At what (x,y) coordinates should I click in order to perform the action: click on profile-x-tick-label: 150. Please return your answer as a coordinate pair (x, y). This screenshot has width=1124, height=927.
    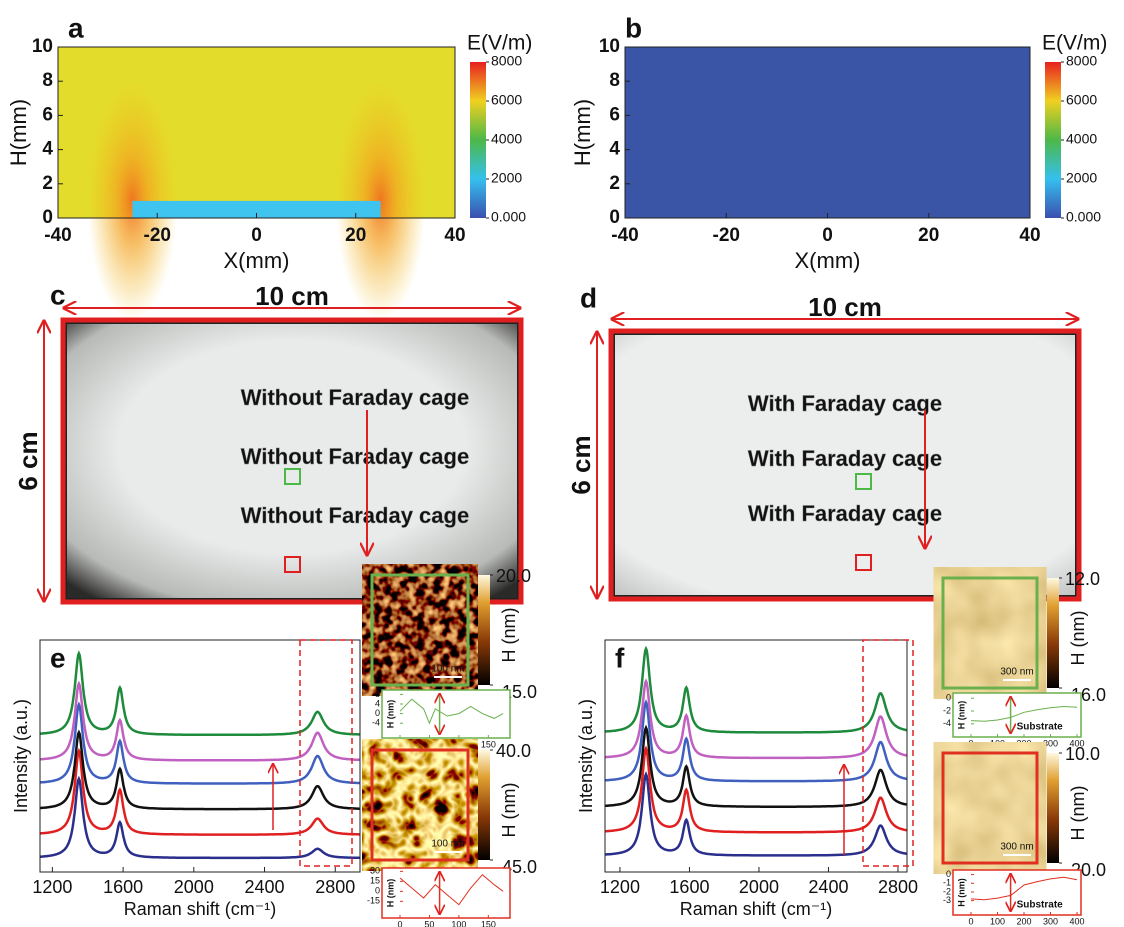
    Looking at the image, I should click on (488, 923).